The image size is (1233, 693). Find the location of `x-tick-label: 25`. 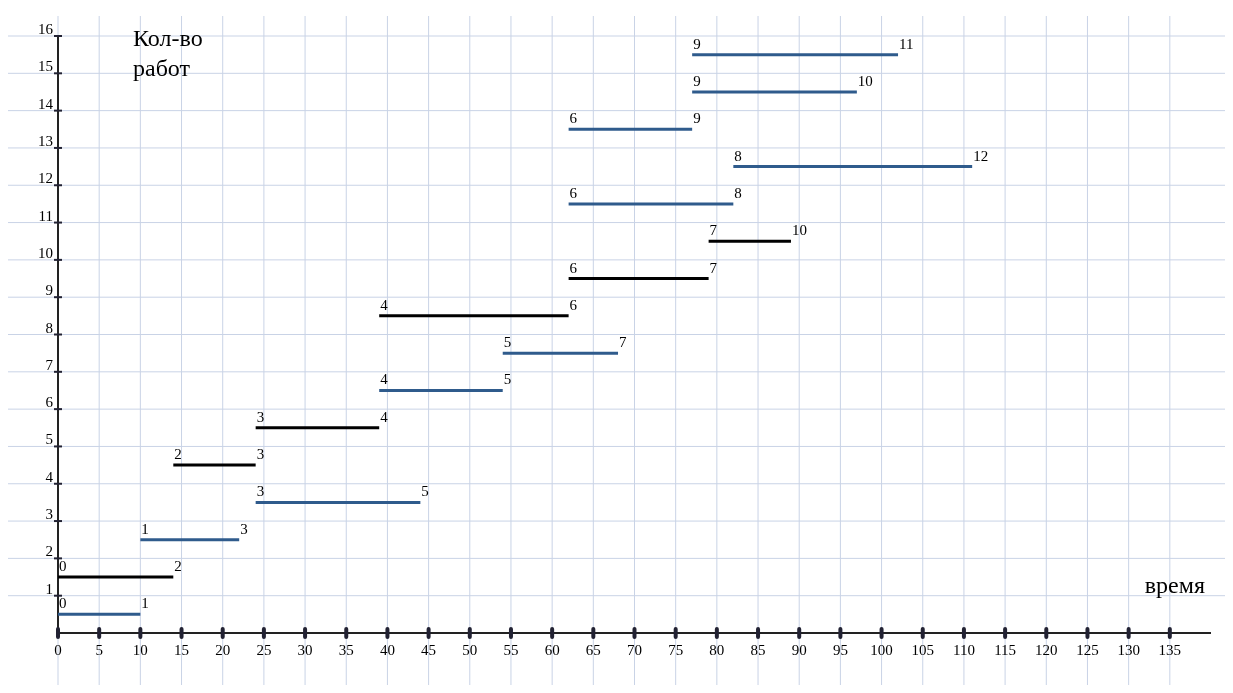

x-tick-label: 25 is located at coordinates (264, 650).